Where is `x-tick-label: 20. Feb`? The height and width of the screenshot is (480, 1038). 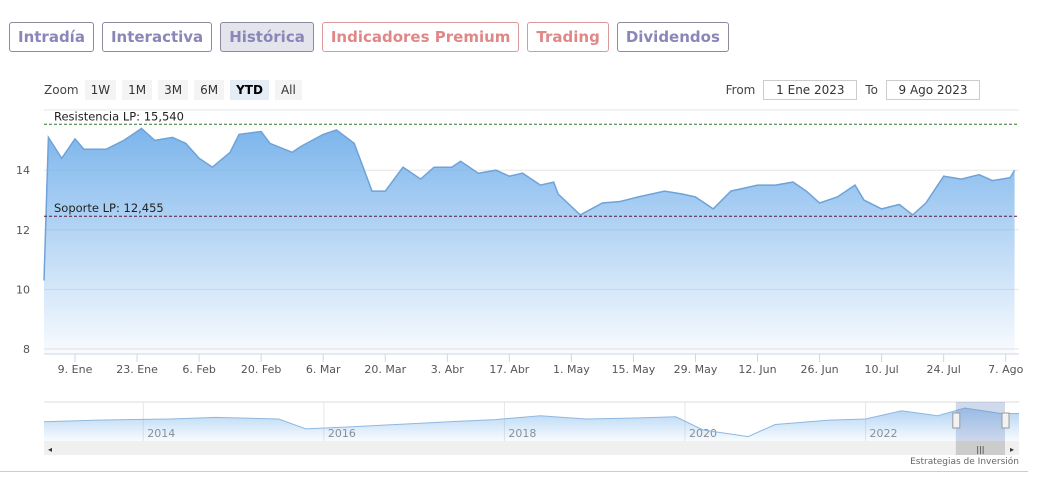
x-tick-label: 20. Feb is located at coordinates (261, 369).